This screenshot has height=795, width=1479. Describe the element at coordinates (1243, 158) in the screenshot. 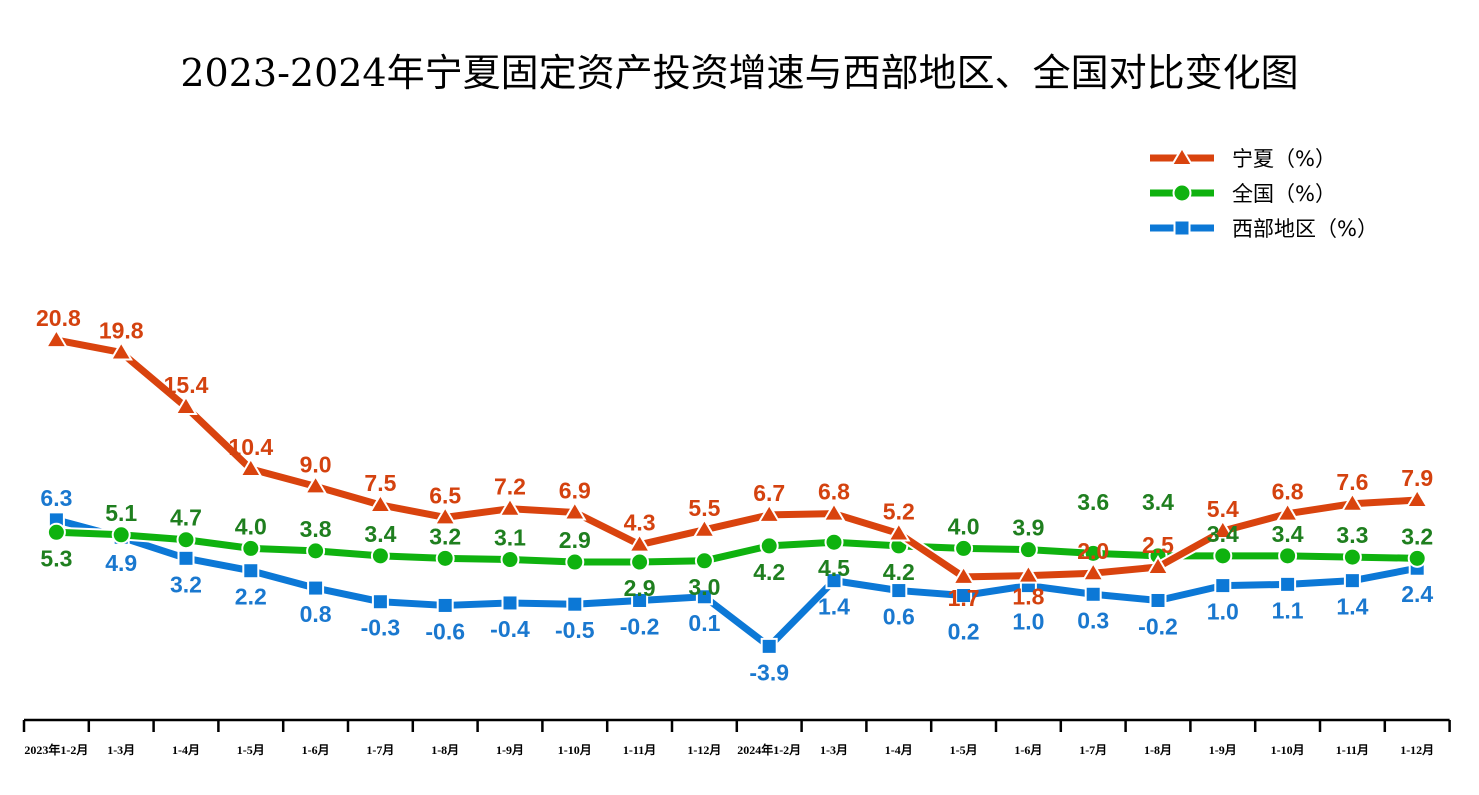

I see `legend-item: 宁夏（%）` at that location.